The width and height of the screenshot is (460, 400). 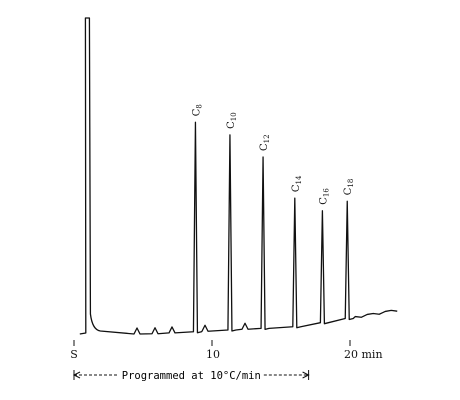 I want to click on x-axis-ticks: S 10 20 min, so click(x=226, y=350).